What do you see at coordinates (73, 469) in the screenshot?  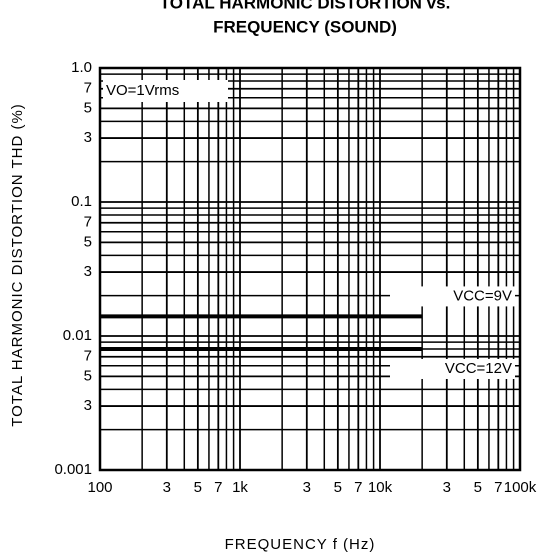 I see `y-tick-label: 0.001` at bounding box center [73, 469].